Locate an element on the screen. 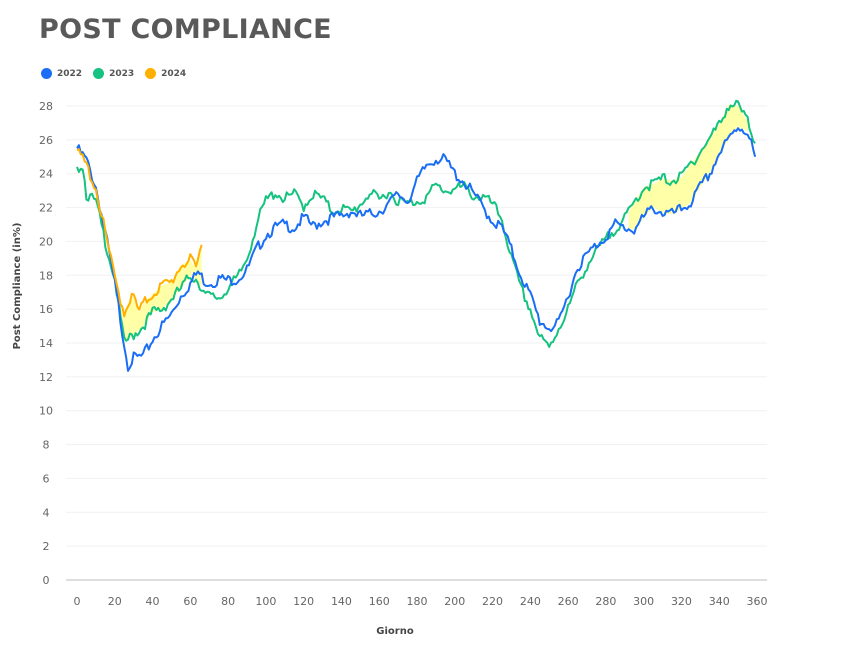 The height and width of the screenshot is (654, 864). legend-item-2024: 2024 is located at coordinates (165, 73).